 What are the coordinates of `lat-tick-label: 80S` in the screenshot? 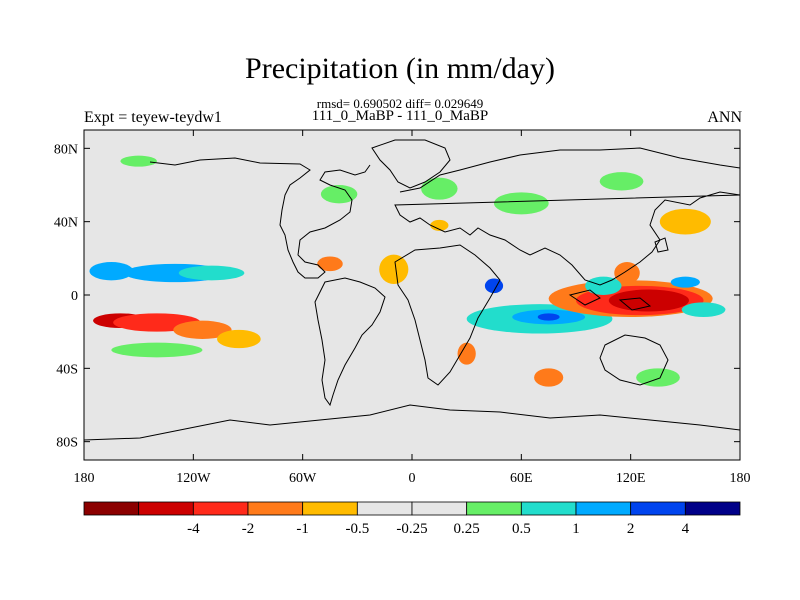 It's located at (67, 443).